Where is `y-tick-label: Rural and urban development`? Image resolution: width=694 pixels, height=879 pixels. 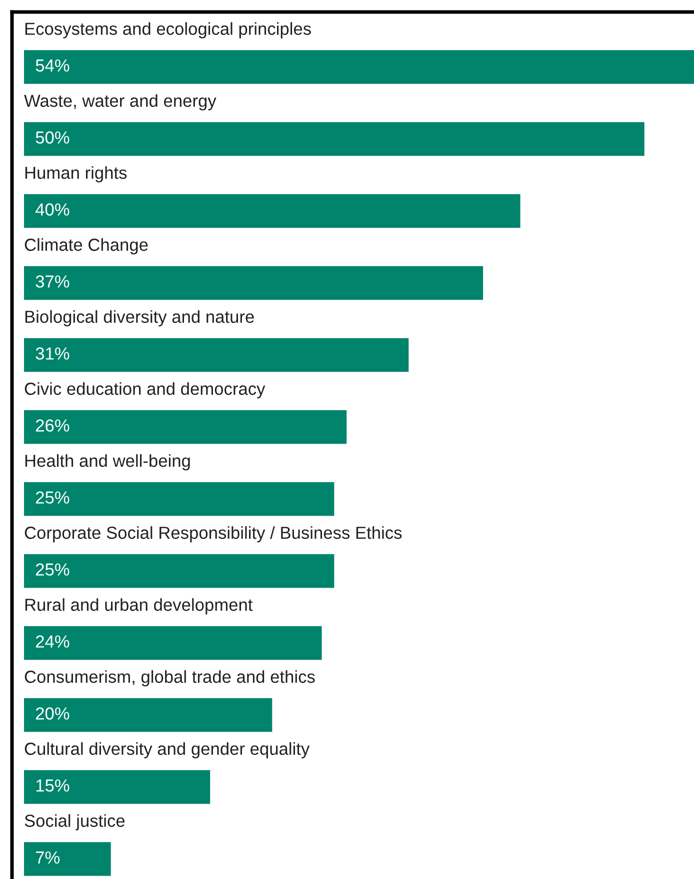
y-tick-label: Rural and urban development is located at coordinates (139, 606).